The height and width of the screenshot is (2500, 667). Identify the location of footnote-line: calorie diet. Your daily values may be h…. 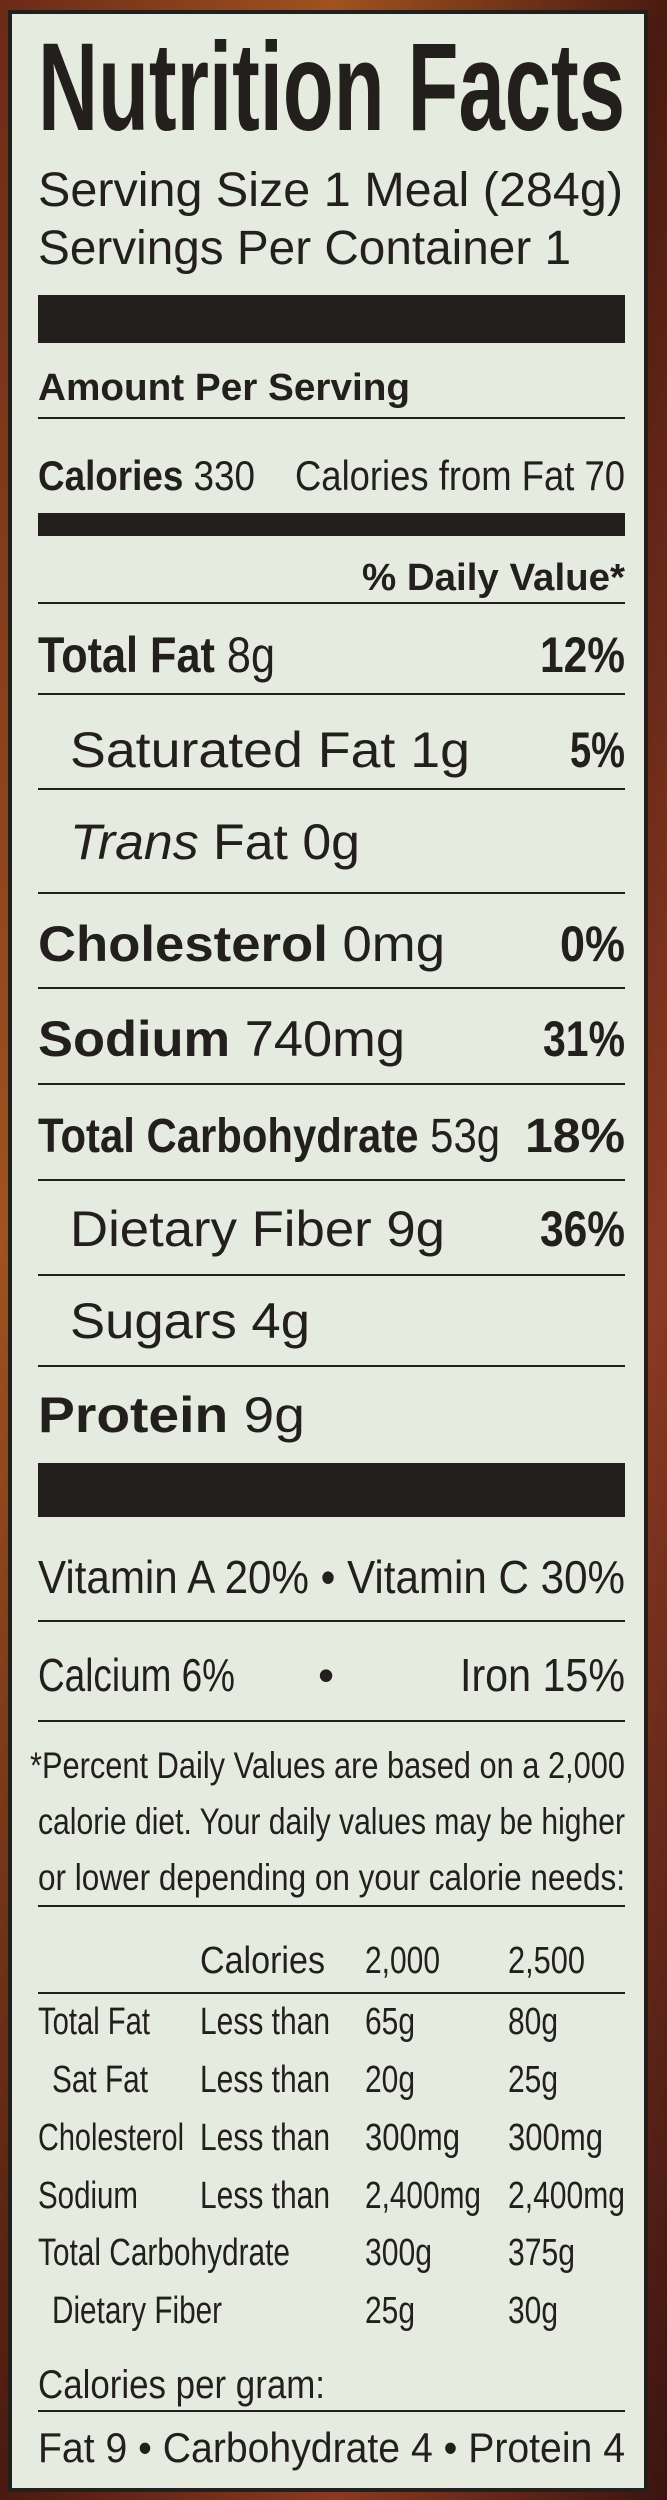
(331, 1821).